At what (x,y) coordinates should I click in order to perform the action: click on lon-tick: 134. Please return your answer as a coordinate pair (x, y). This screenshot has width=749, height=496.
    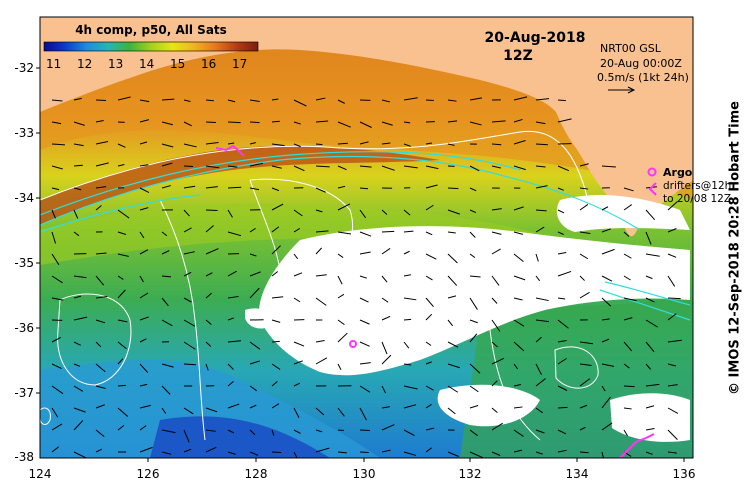
    Looking at the image, I should click on (577, 474).